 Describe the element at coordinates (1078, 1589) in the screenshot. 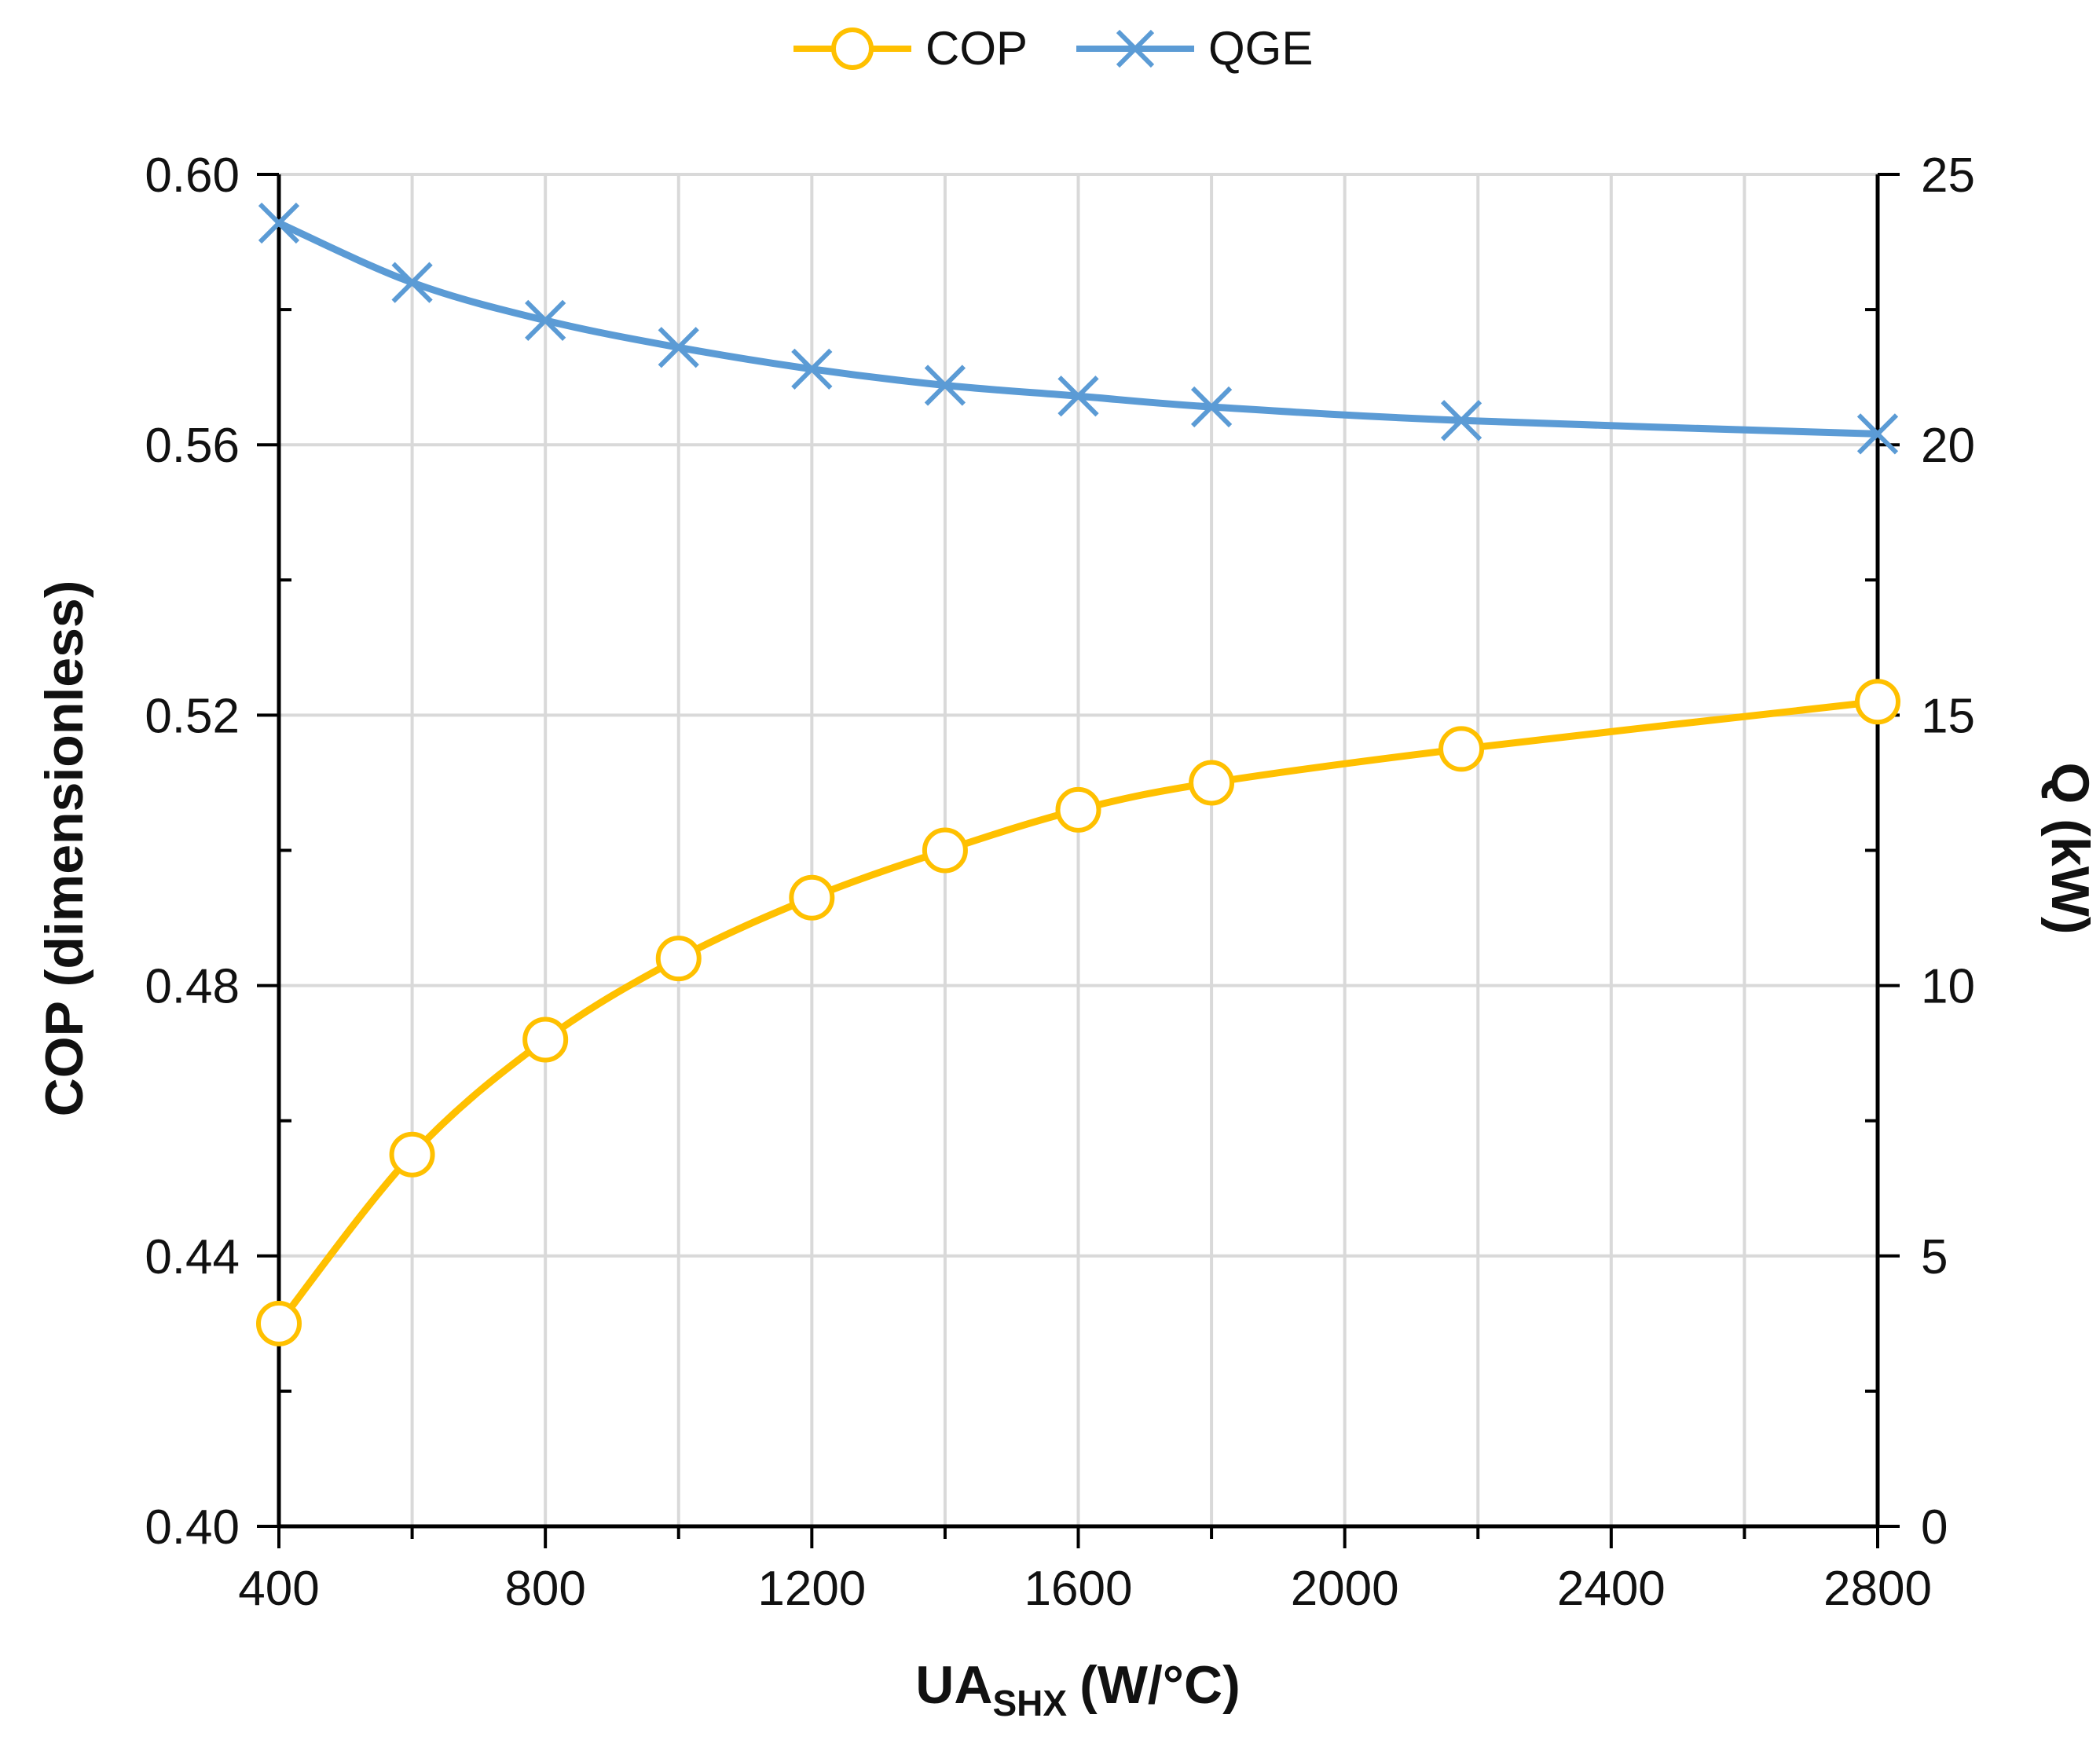

I see `x-tick-label: 1600` at that location.